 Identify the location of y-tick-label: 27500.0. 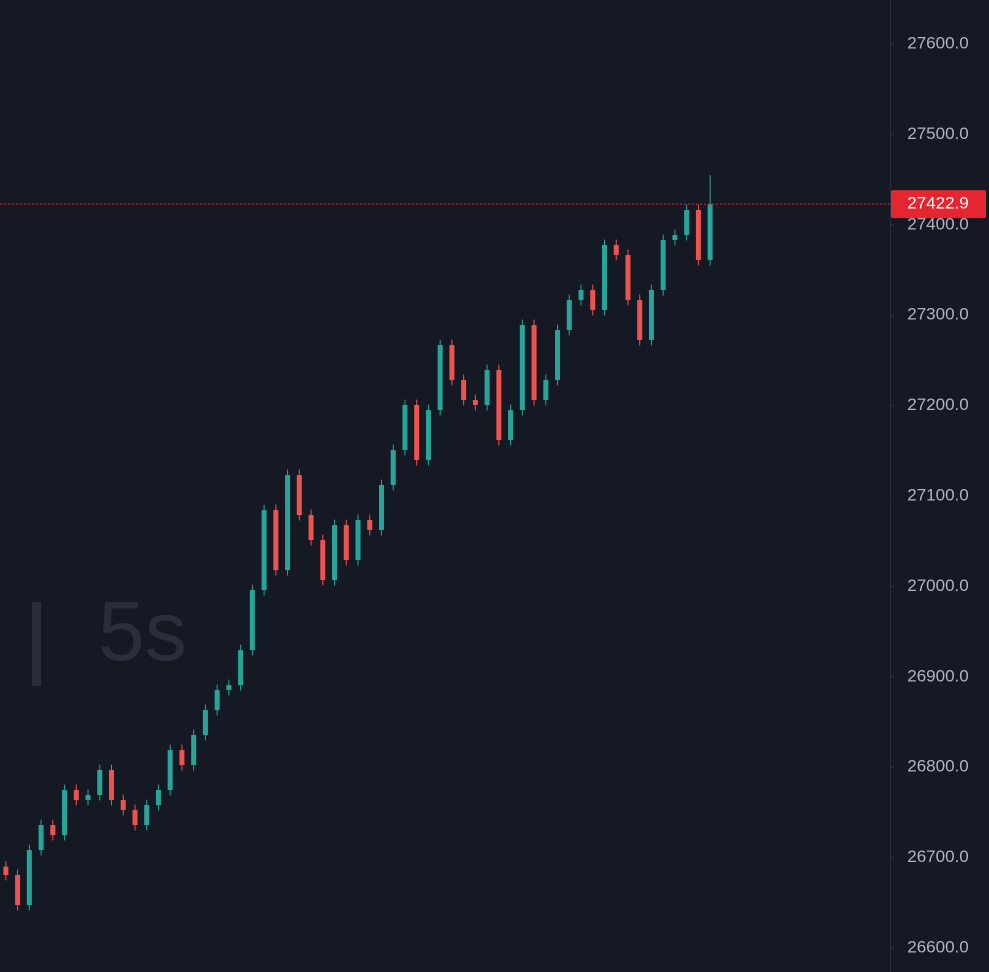
(937, 133).